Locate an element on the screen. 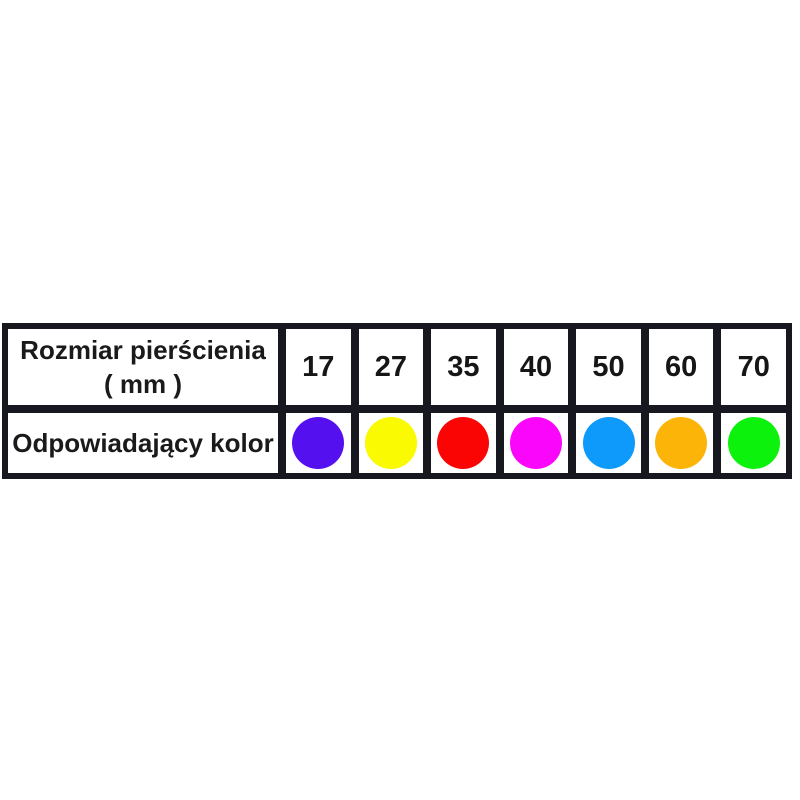 The height and width of the screenshot is (800, 800). color-swatch-orange is located at coordinates (681, 443).